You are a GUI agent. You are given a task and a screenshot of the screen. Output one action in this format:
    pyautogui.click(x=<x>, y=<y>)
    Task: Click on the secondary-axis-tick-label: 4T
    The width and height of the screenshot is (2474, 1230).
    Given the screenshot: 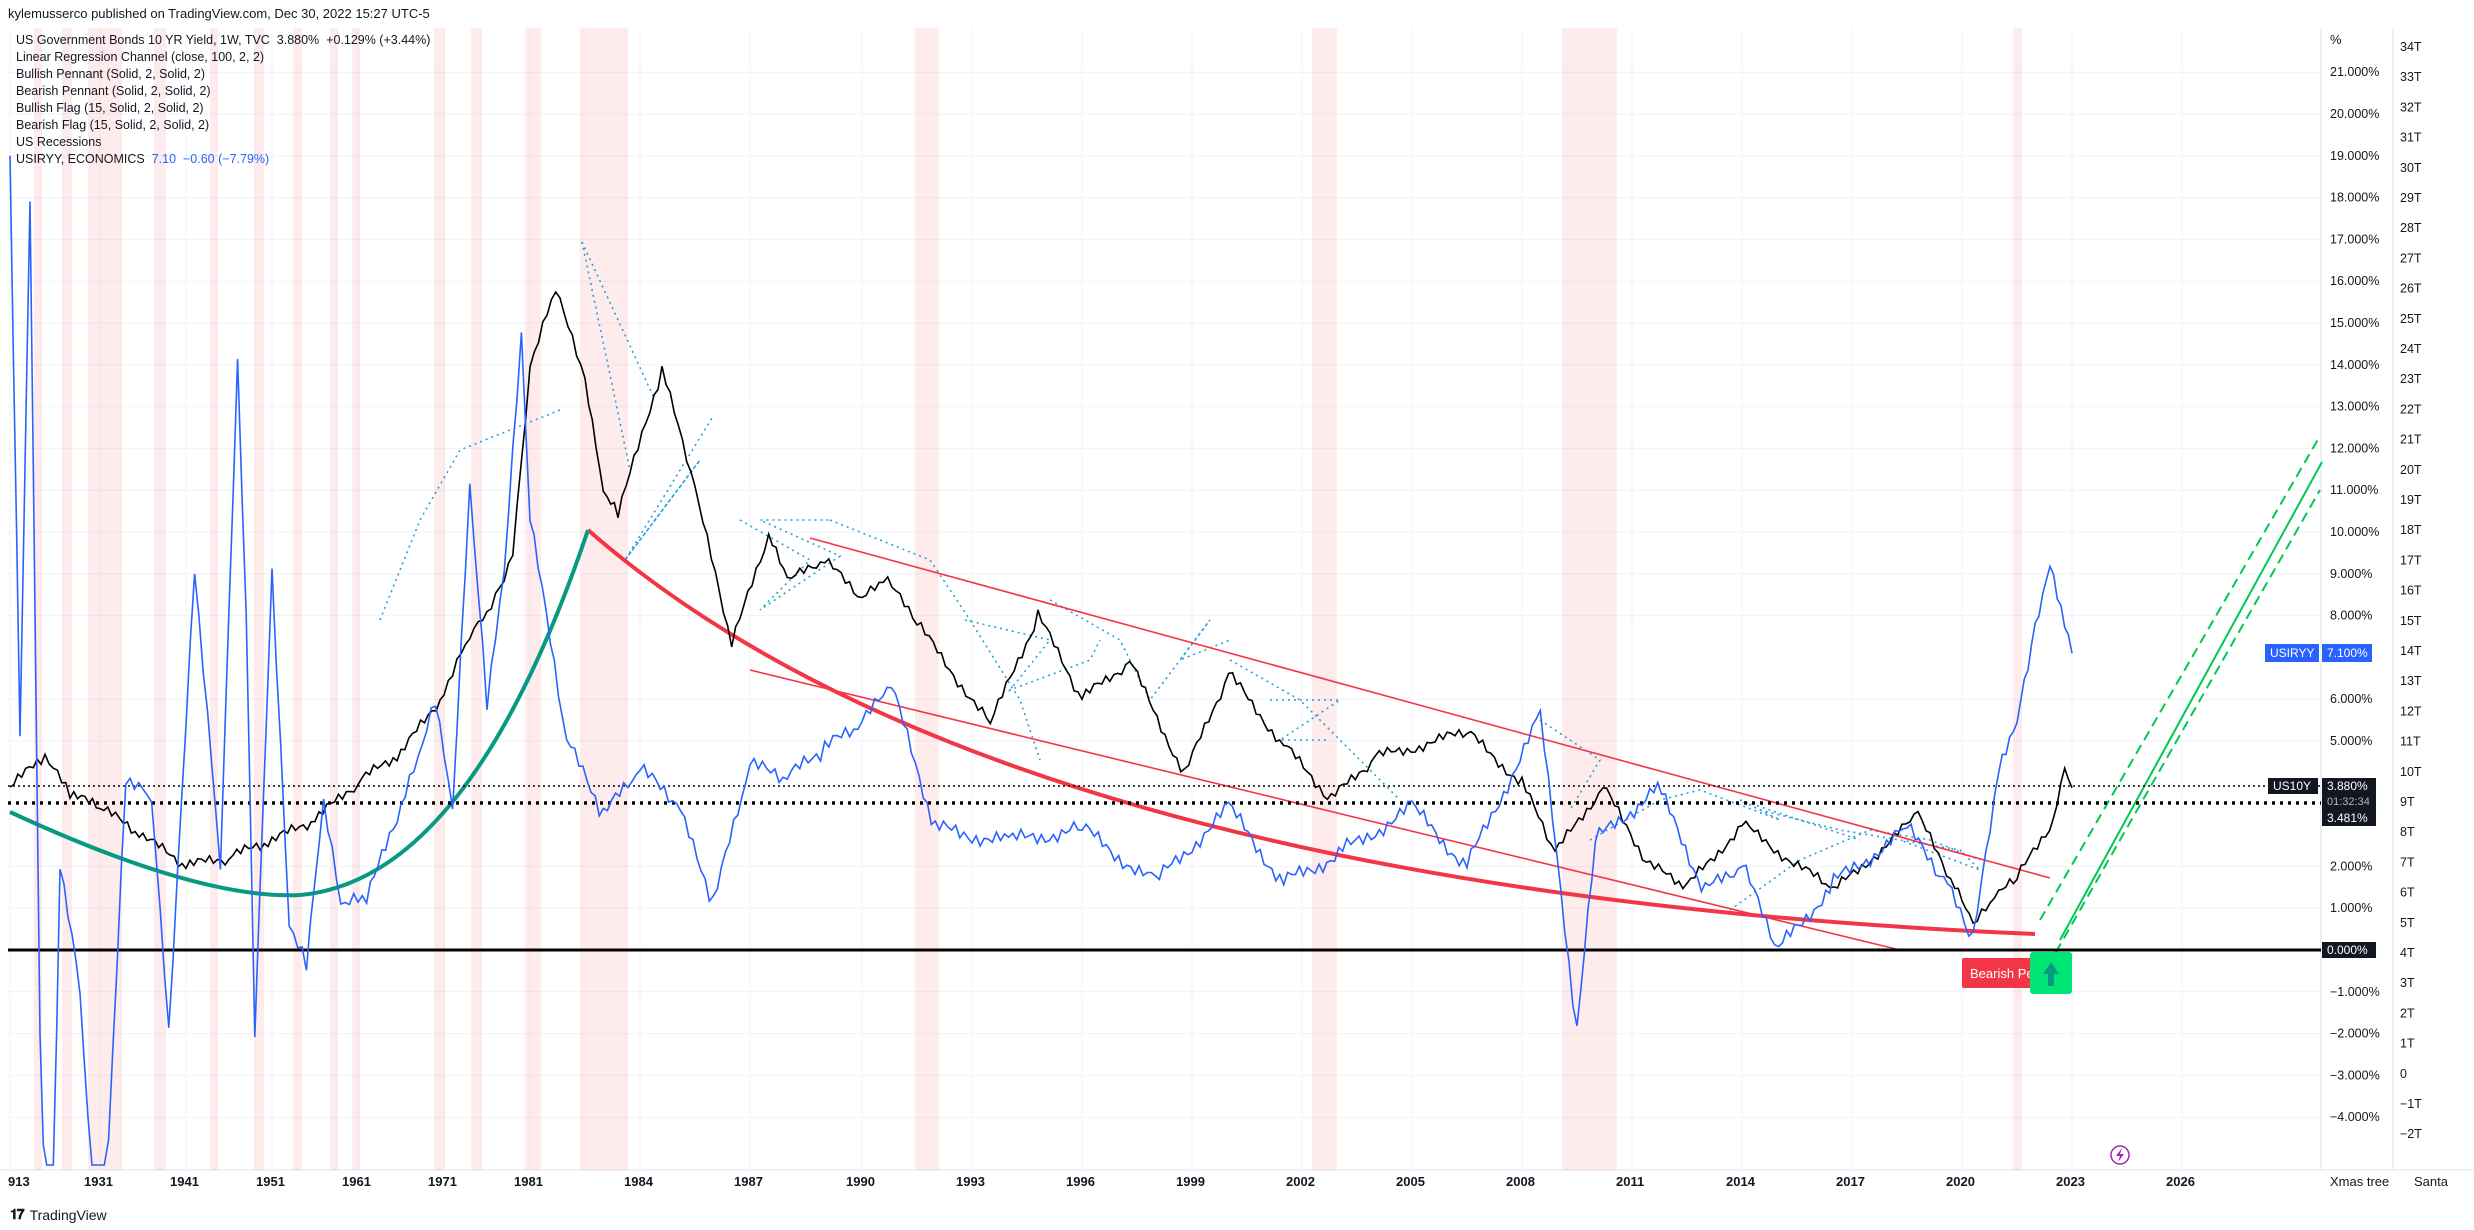 What is the action you would take?
    pyautogui.click(x=2407, y=953)
    